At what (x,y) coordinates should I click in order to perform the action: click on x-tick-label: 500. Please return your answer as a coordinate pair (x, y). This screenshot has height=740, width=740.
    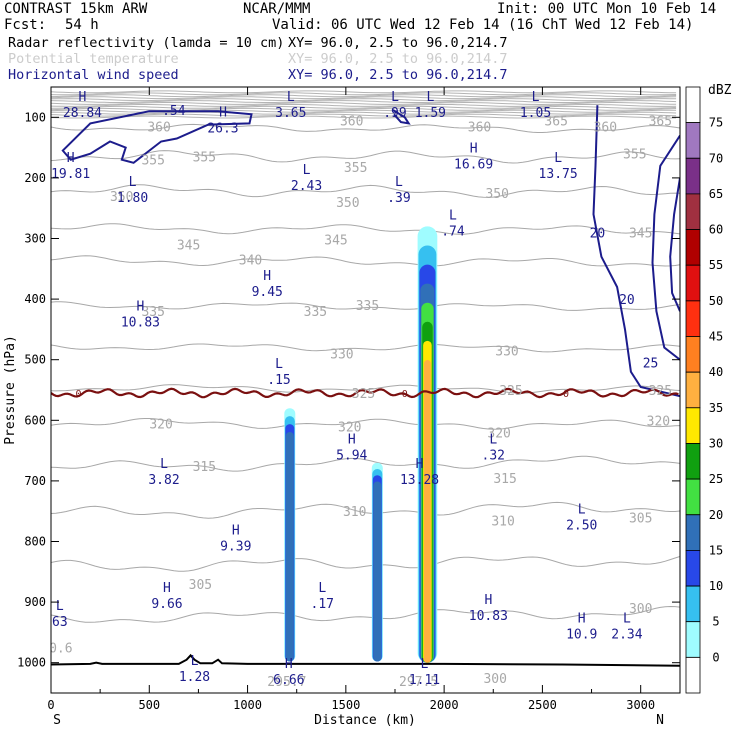
    Looking at the image, I should click on (149, 705).